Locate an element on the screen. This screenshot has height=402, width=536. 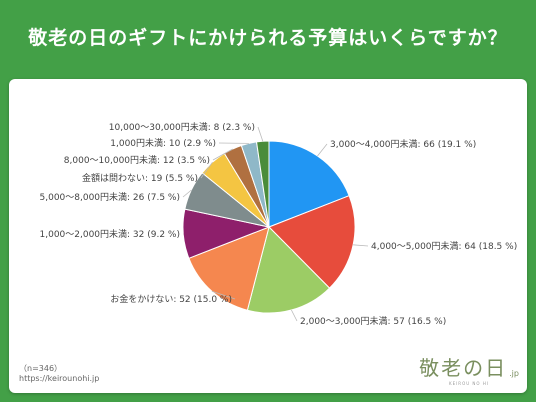
slice-label-0: 3,000〜4,000円未満: 66 (19.1 %) is located at coordinates (403, 144).